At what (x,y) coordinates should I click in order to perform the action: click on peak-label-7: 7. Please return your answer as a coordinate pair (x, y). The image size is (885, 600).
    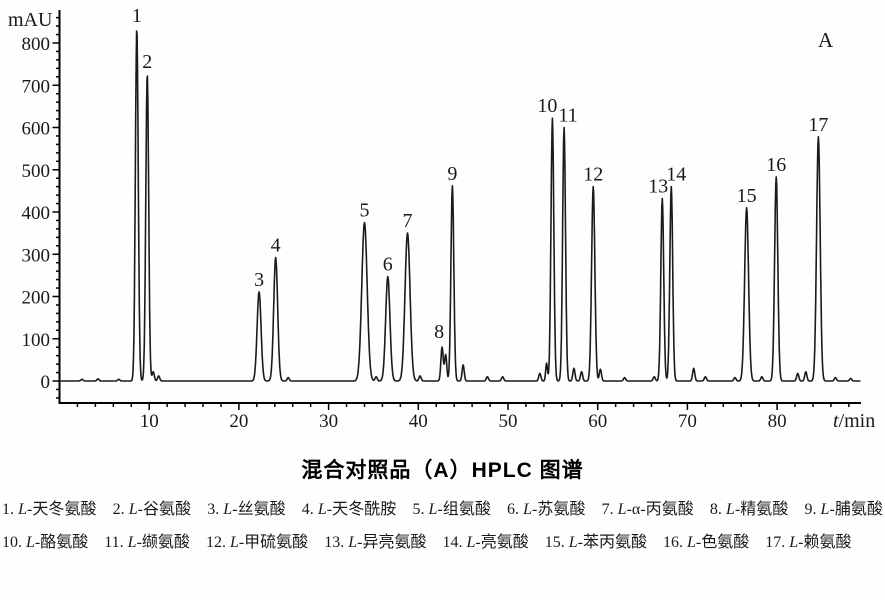
    Looking at the image, I should click on (408, 221).